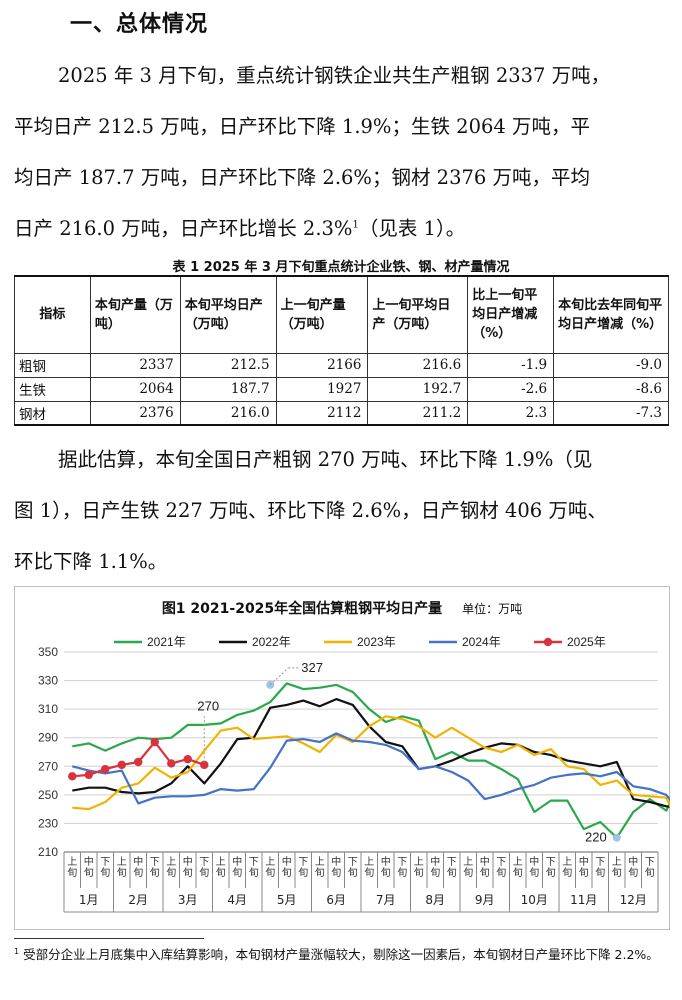 The height and width of the screenshot is (1000, 682). I want to click on table-cell: 2166, so click(322, 365).